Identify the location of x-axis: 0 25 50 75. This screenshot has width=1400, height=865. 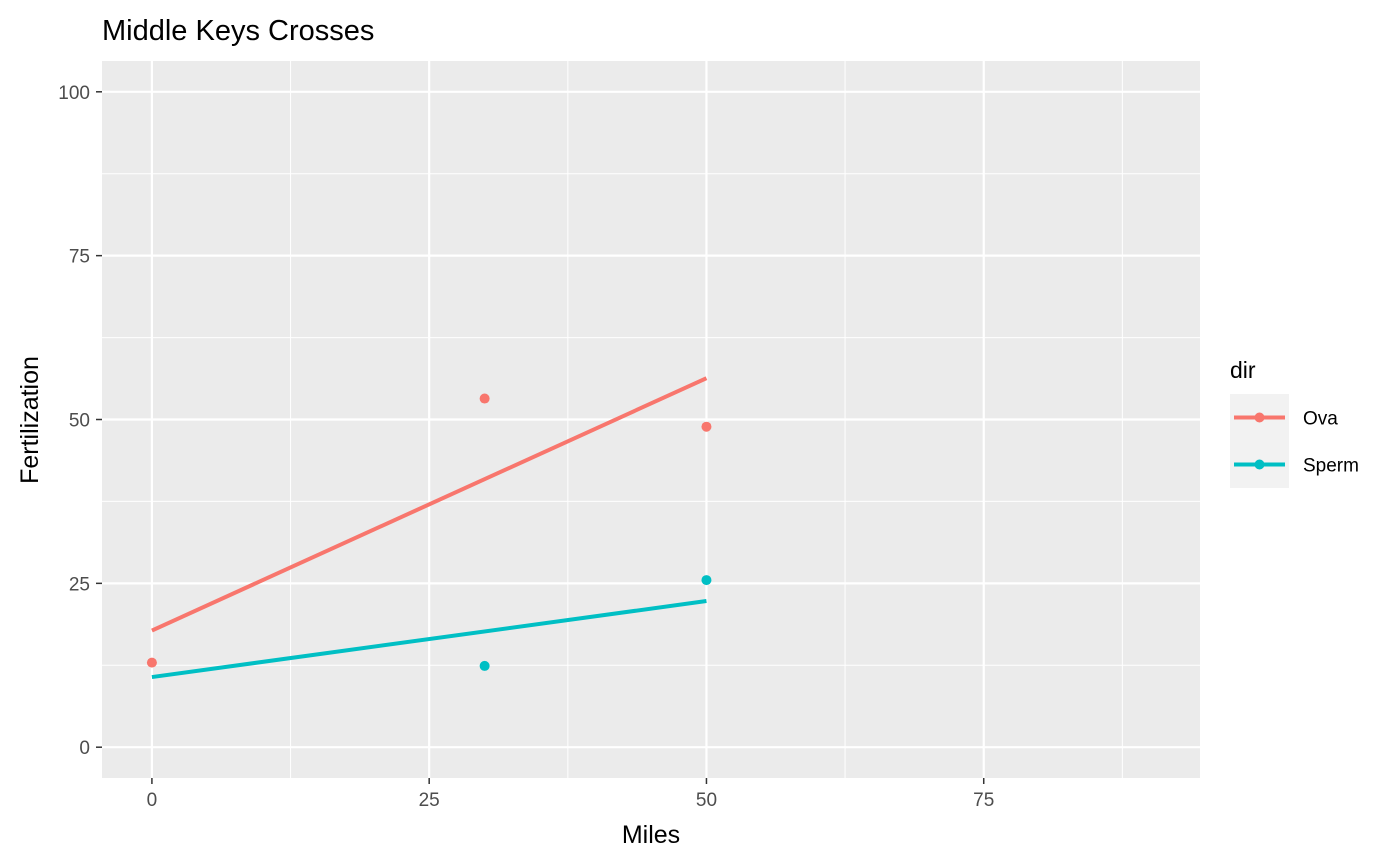
(570, 794).